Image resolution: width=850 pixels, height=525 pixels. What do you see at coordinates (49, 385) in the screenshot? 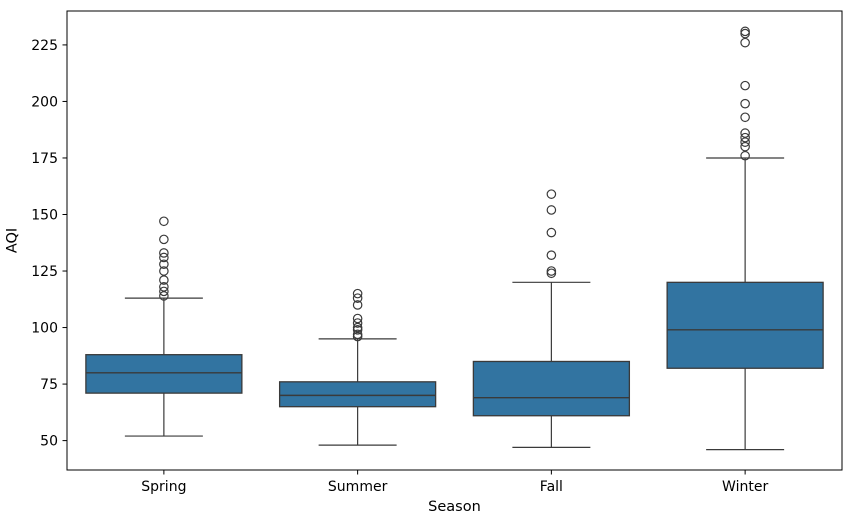
I see `y-tick-label: 75` at bounding box center [49, 385].